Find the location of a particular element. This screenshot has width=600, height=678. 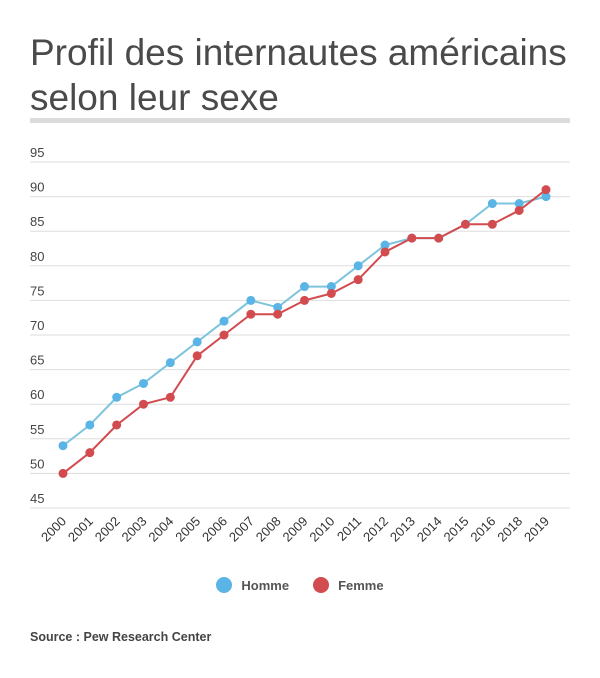

y-tick-label-70: 70 is located at coordinates (37, 325).